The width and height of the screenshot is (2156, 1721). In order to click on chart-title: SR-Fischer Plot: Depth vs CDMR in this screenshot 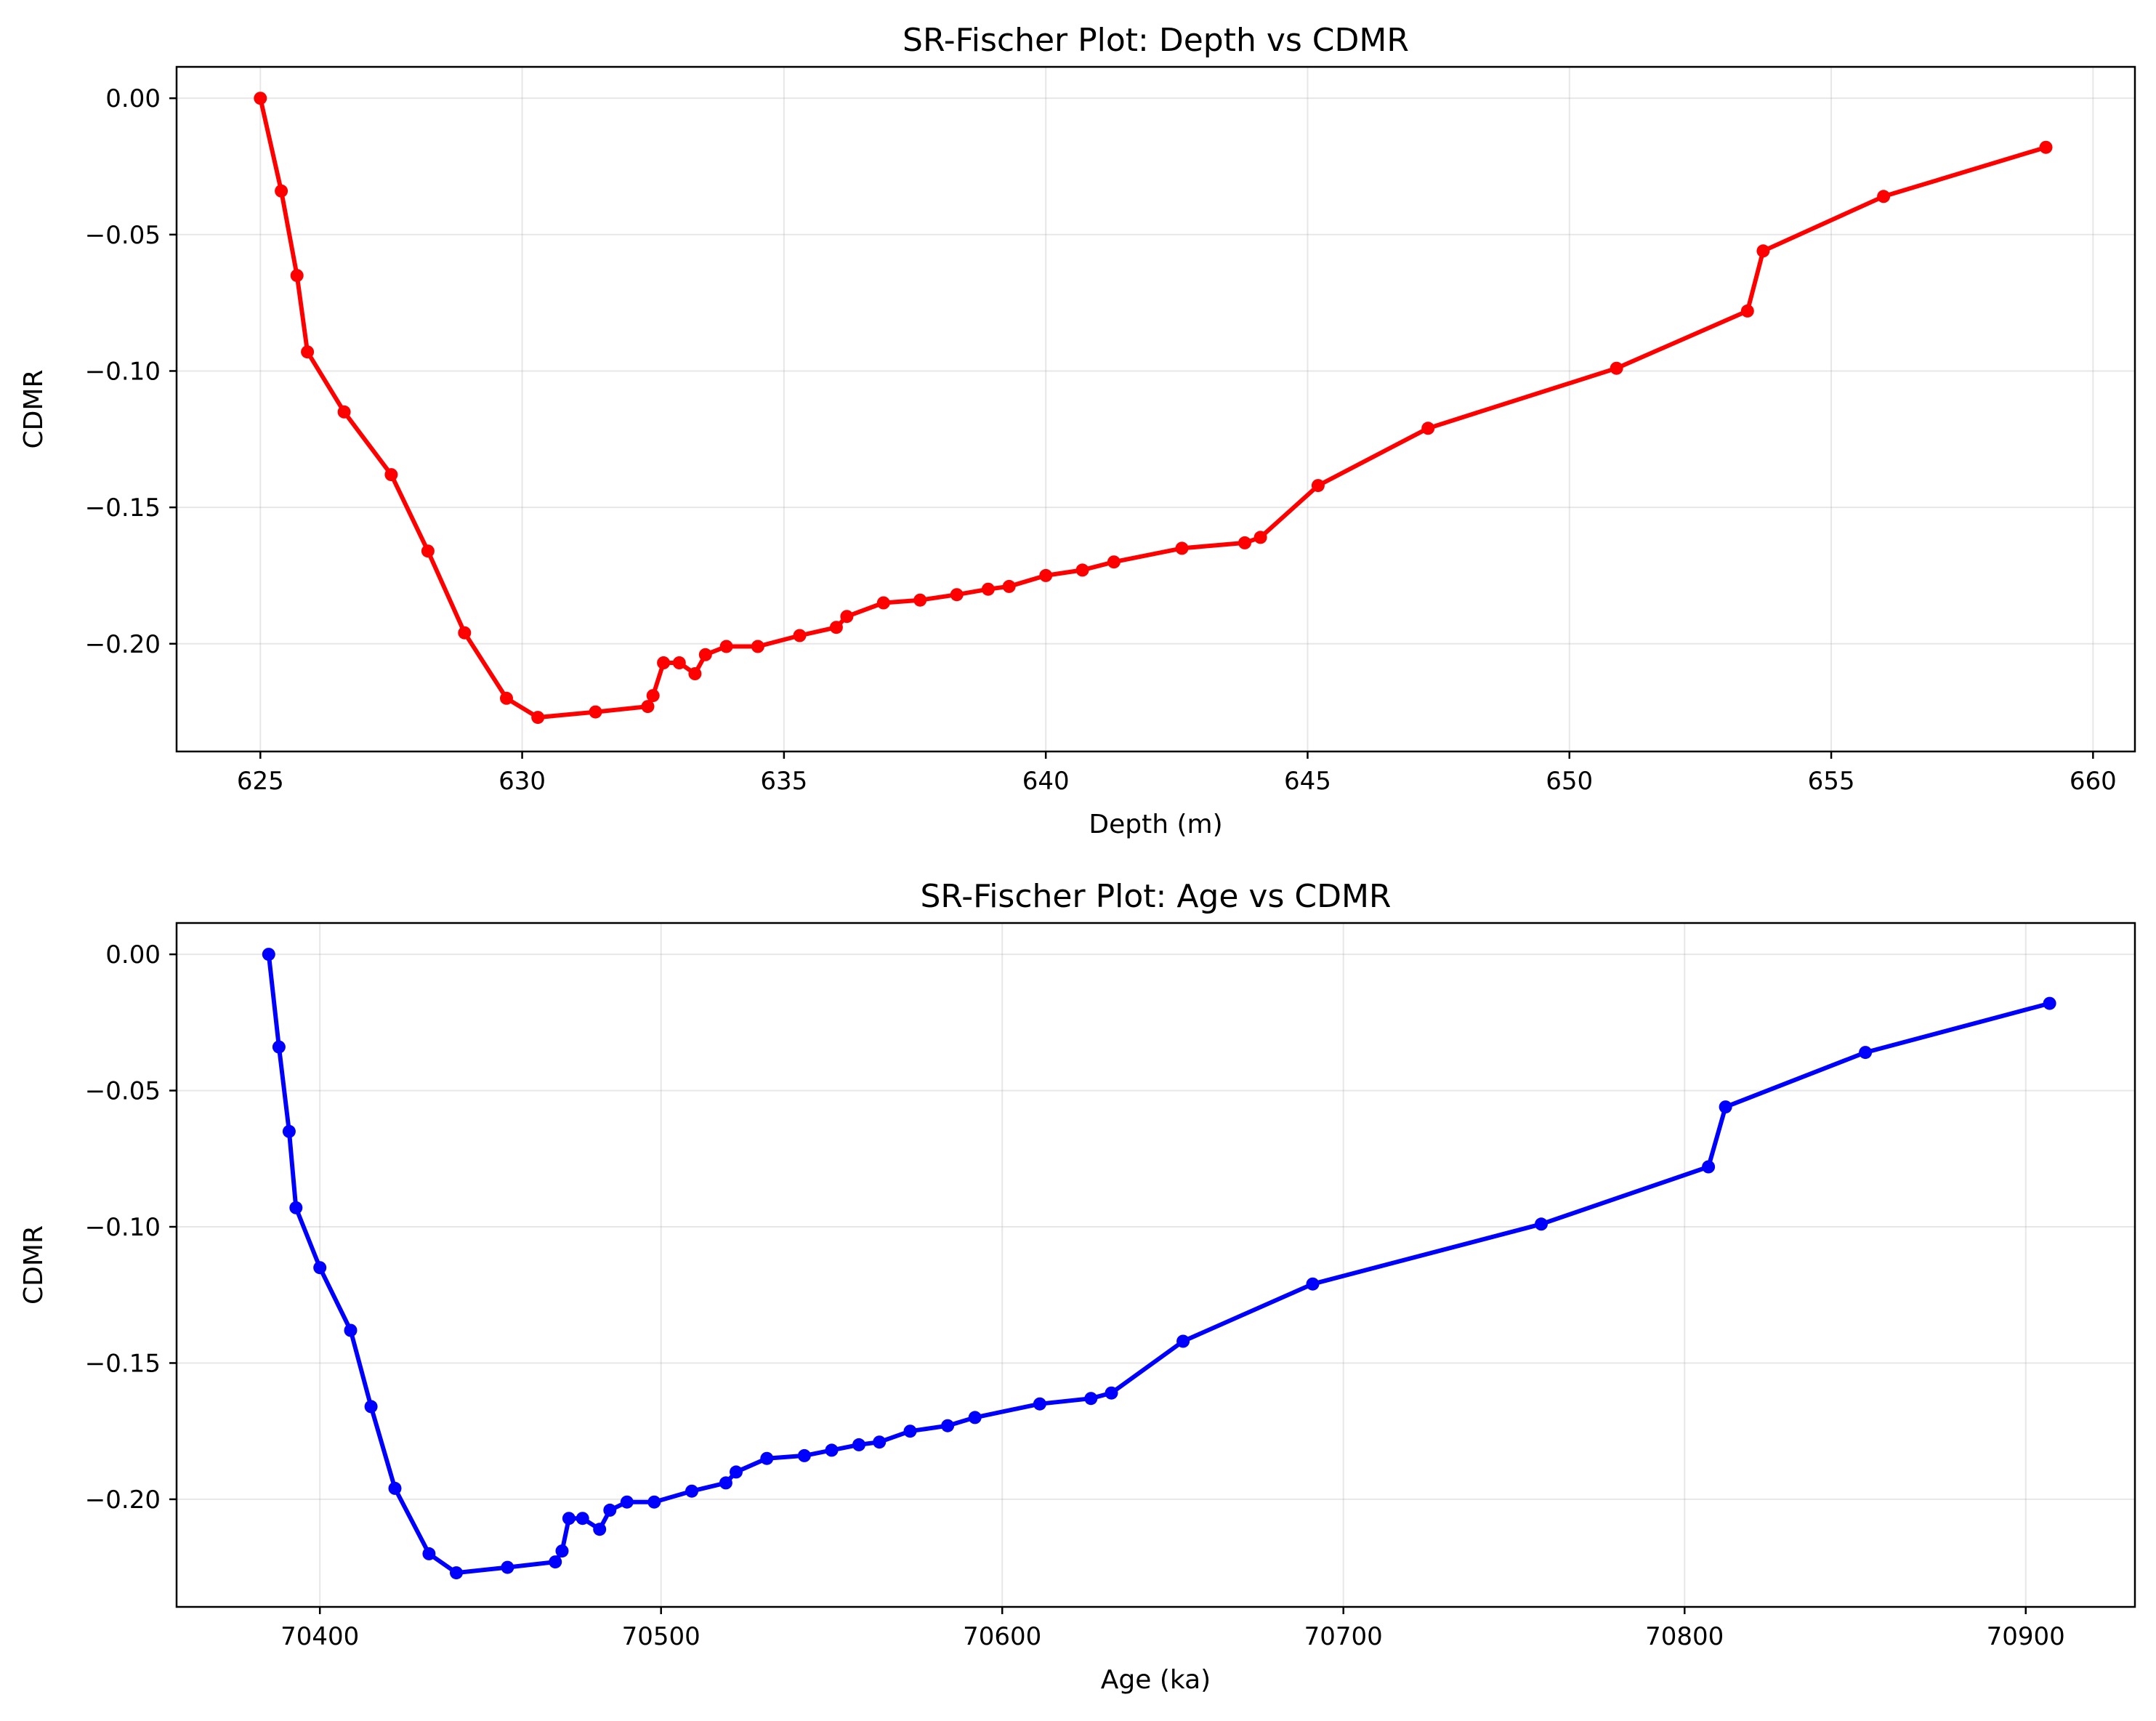, I will do `click(1156, 41)`.